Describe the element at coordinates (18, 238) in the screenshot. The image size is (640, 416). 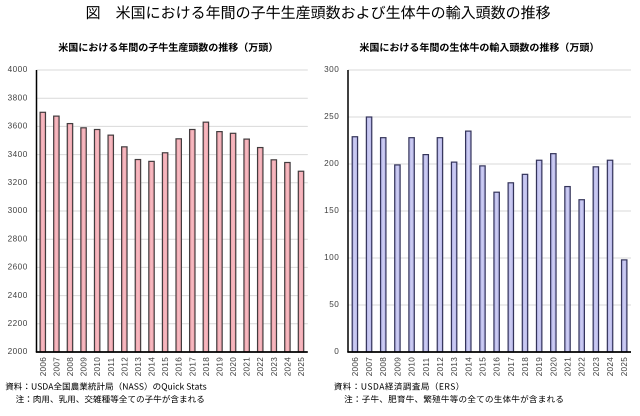
I see `svg-text: 2800` at that location.